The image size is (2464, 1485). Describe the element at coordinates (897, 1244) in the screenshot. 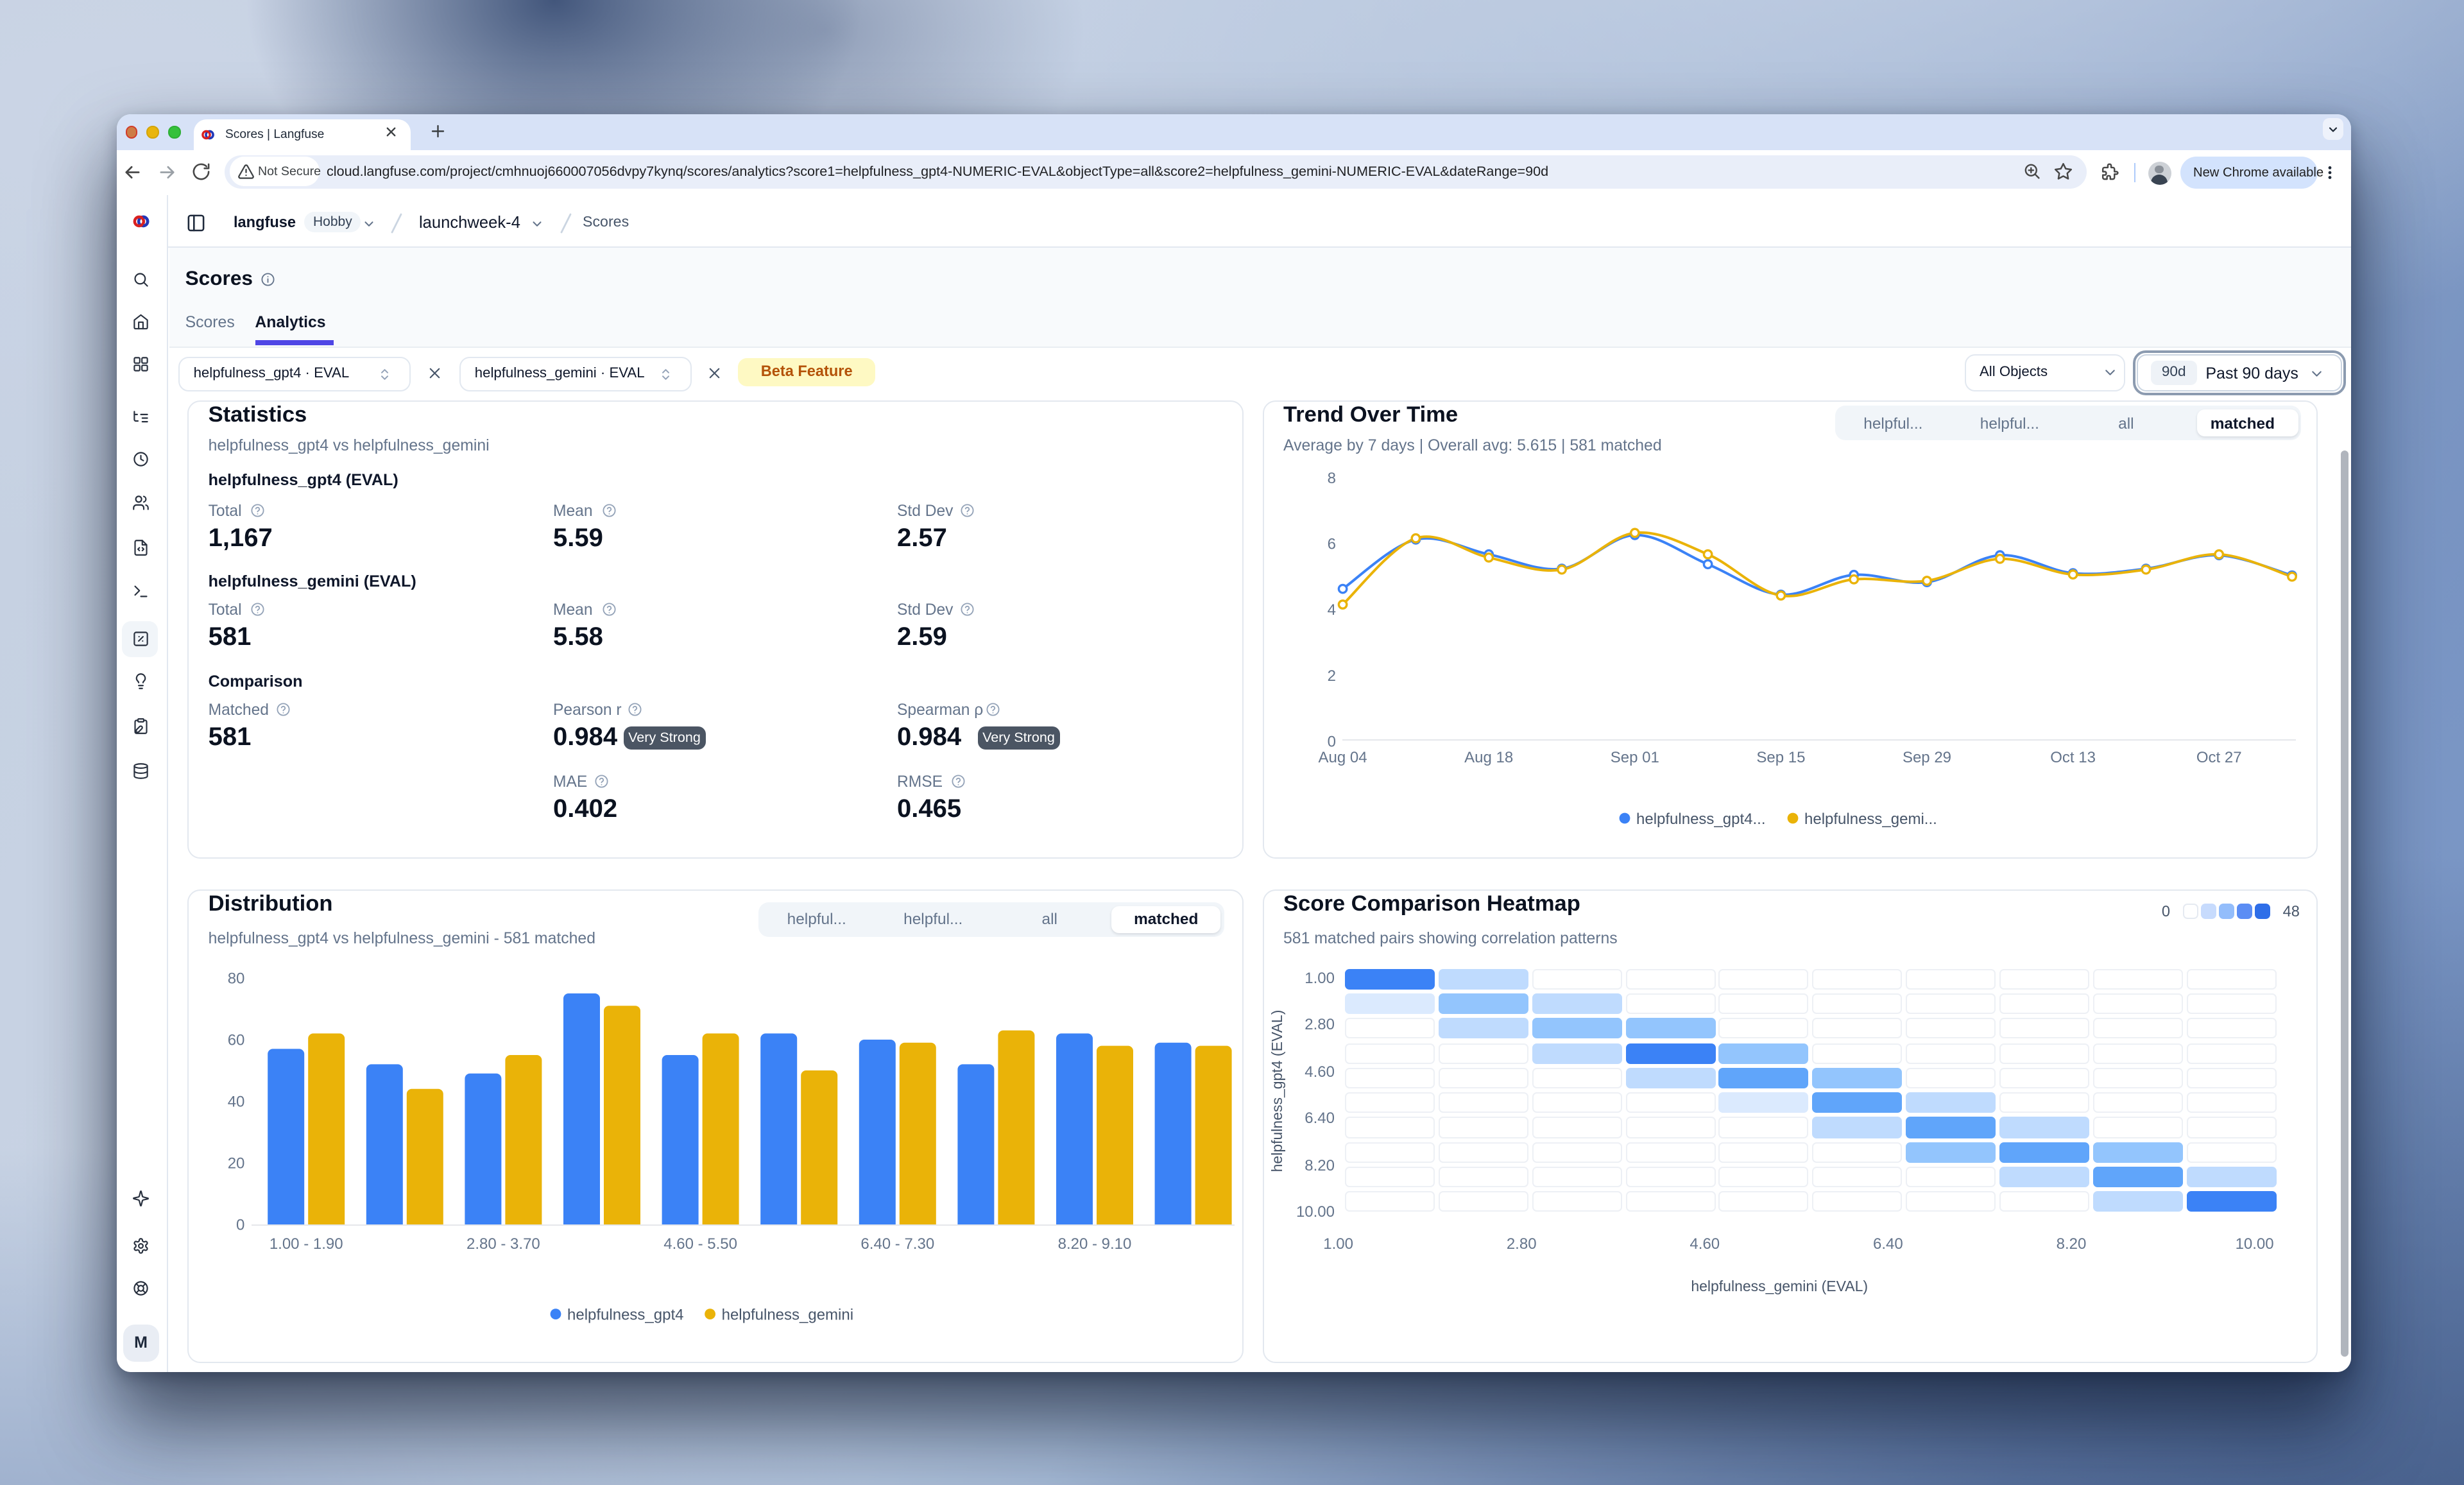

I see `svg-text: 6.40 - 7.30` at that location.